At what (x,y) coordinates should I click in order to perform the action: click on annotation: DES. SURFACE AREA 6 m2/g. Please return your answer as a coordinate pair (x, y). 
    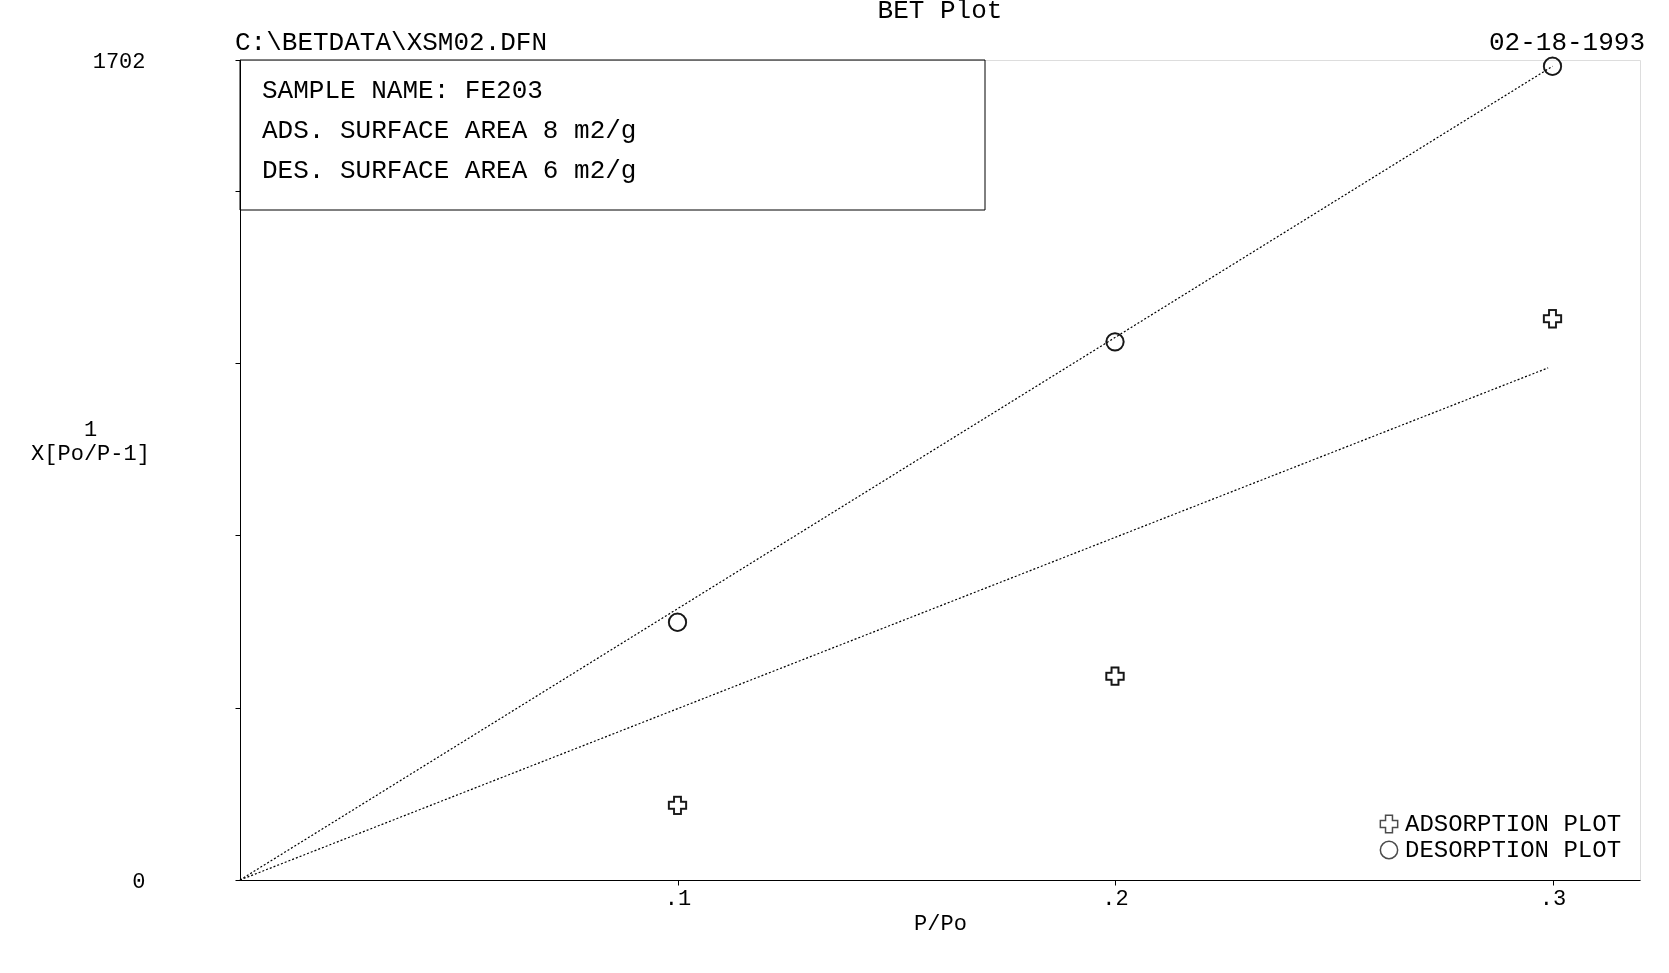
    Looking at the image, I should click on (449, 171).